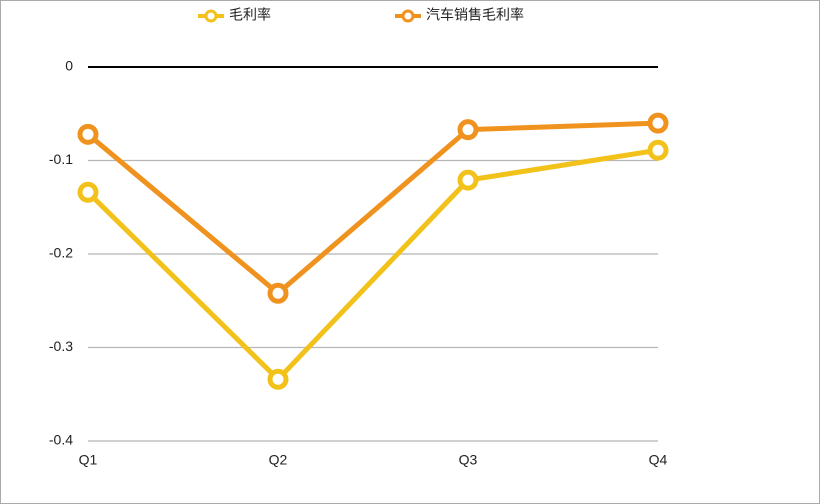 The height and width of the screenshot is (504, 820). I want to click on y-tick-label: -0.2, so click(61, 253).